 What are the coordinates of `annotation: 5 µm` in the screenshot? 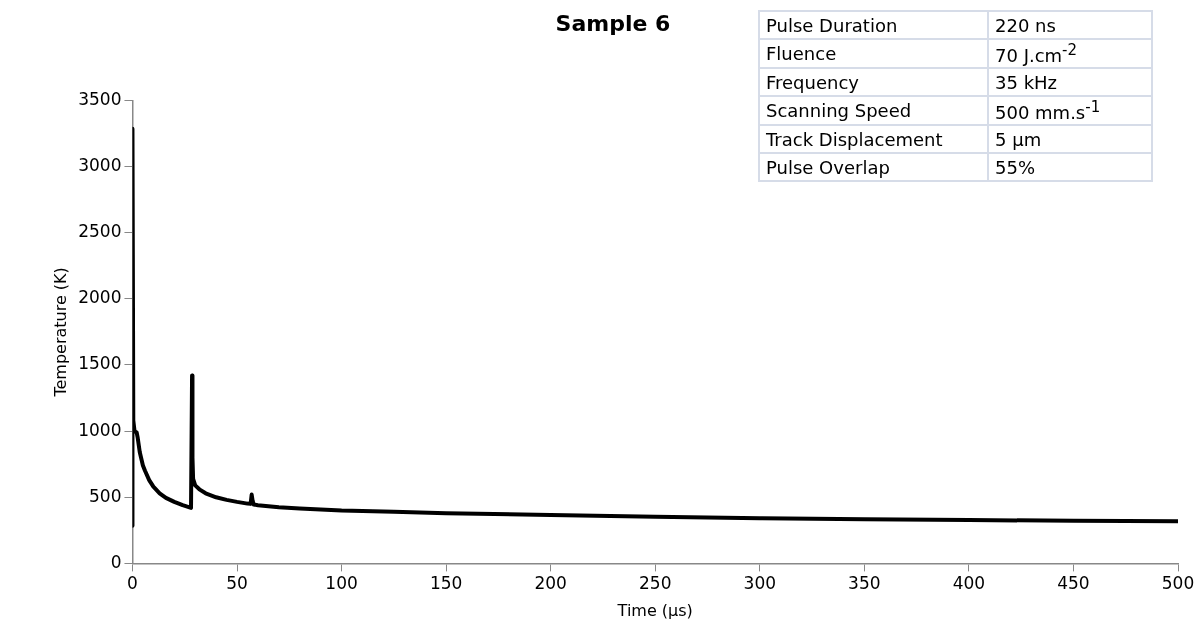 It's located at (1070, 139).